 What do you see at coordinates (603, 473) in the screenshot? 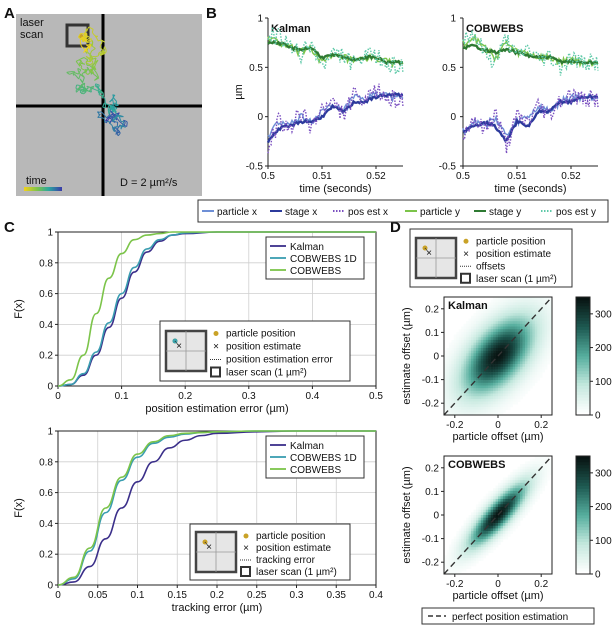
I see `colorbar-tick-label: 3000` at bounding box center [603, 473].